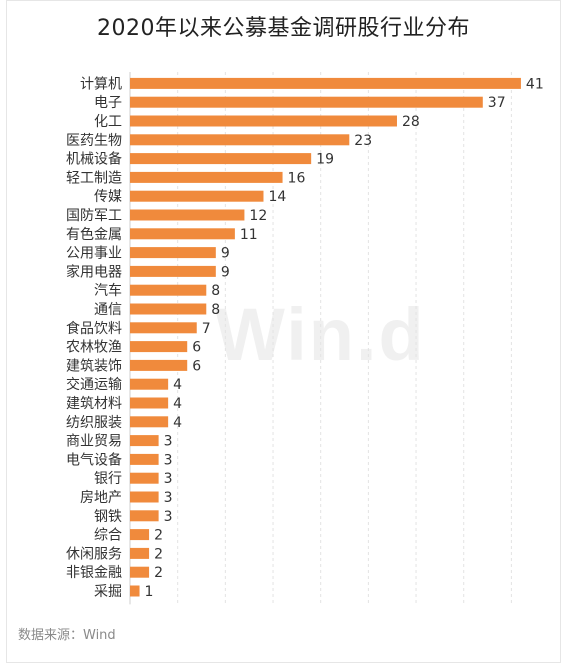 Image resolution: width=567 pixels, height=665 pixels. What do you see at coordinates (94, 366) in the screenshot?
I see `category-label: 建筑装饰` at bounding box center [94, 366].